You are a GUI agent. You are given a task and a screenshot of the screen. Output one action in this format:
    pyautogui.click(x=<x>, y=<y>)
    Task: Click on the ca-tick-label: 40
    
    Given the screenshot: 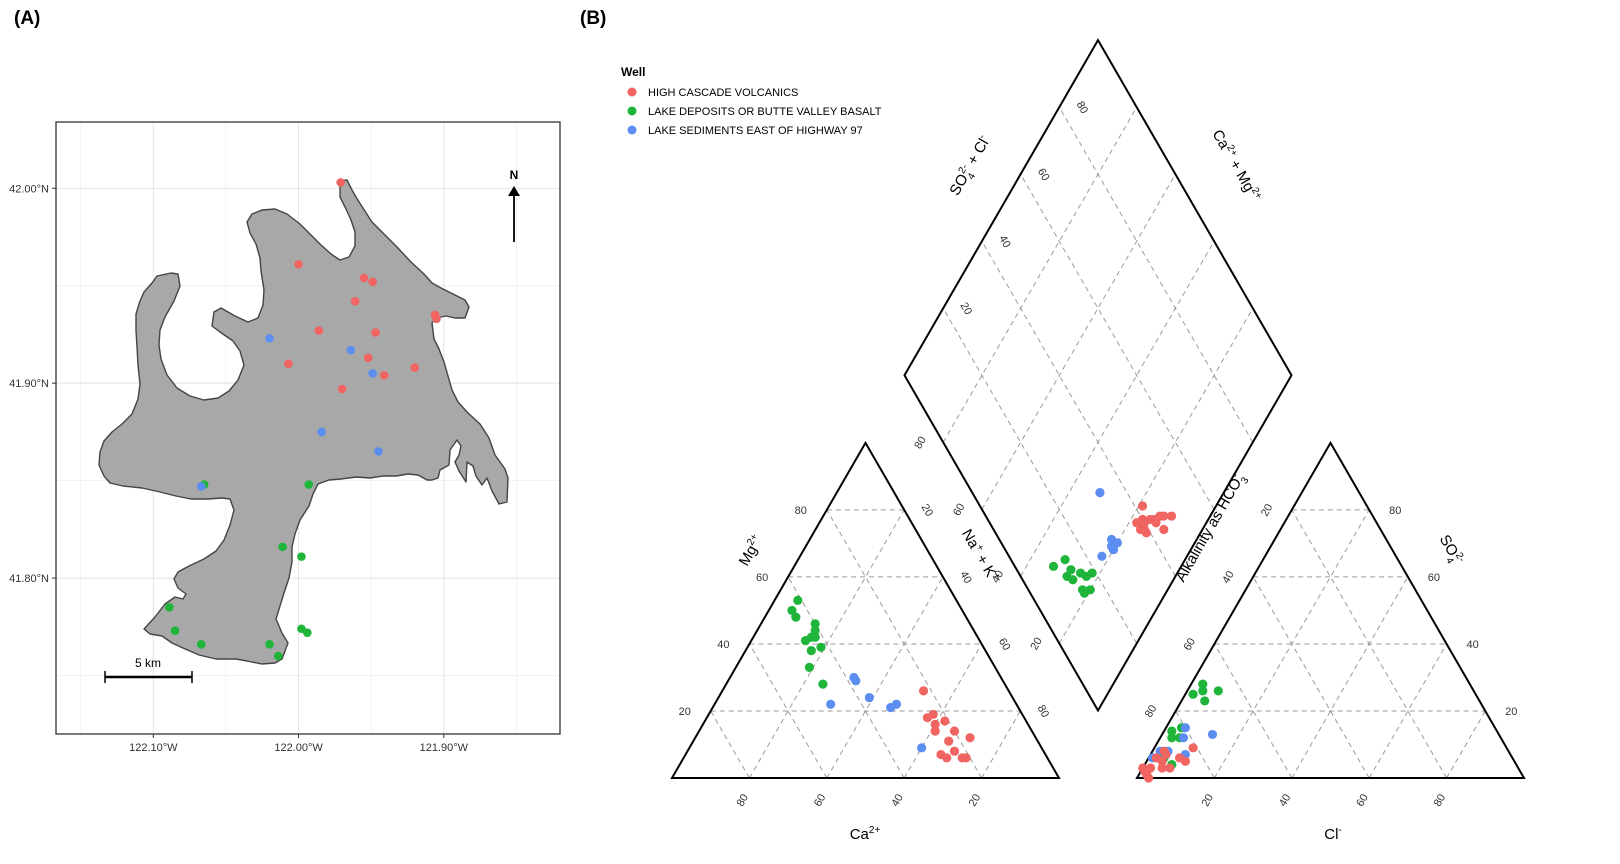 What is the action you would take?
    pyautogui.click(x=897, y=800)
    